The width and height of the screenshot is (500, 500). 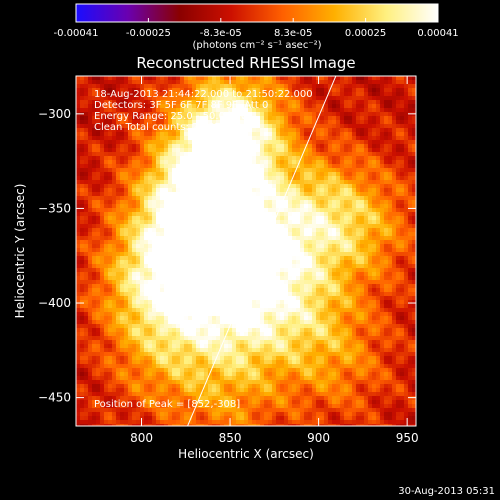 What do you see at coordinates (148, 33) in the screenshot?
I see `colorbar-tick-label: -0.00025` at bounding box center [148, 33].